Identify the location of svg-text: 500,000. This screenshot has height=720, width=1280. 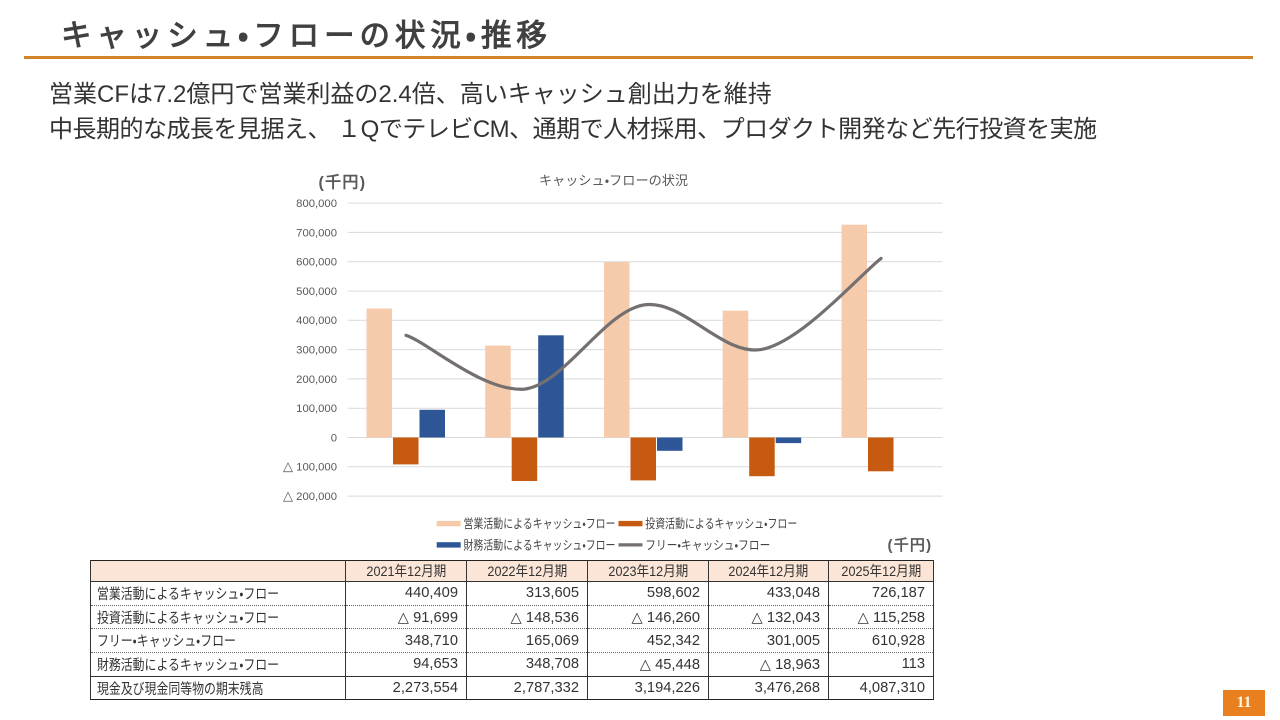
(316, 292).